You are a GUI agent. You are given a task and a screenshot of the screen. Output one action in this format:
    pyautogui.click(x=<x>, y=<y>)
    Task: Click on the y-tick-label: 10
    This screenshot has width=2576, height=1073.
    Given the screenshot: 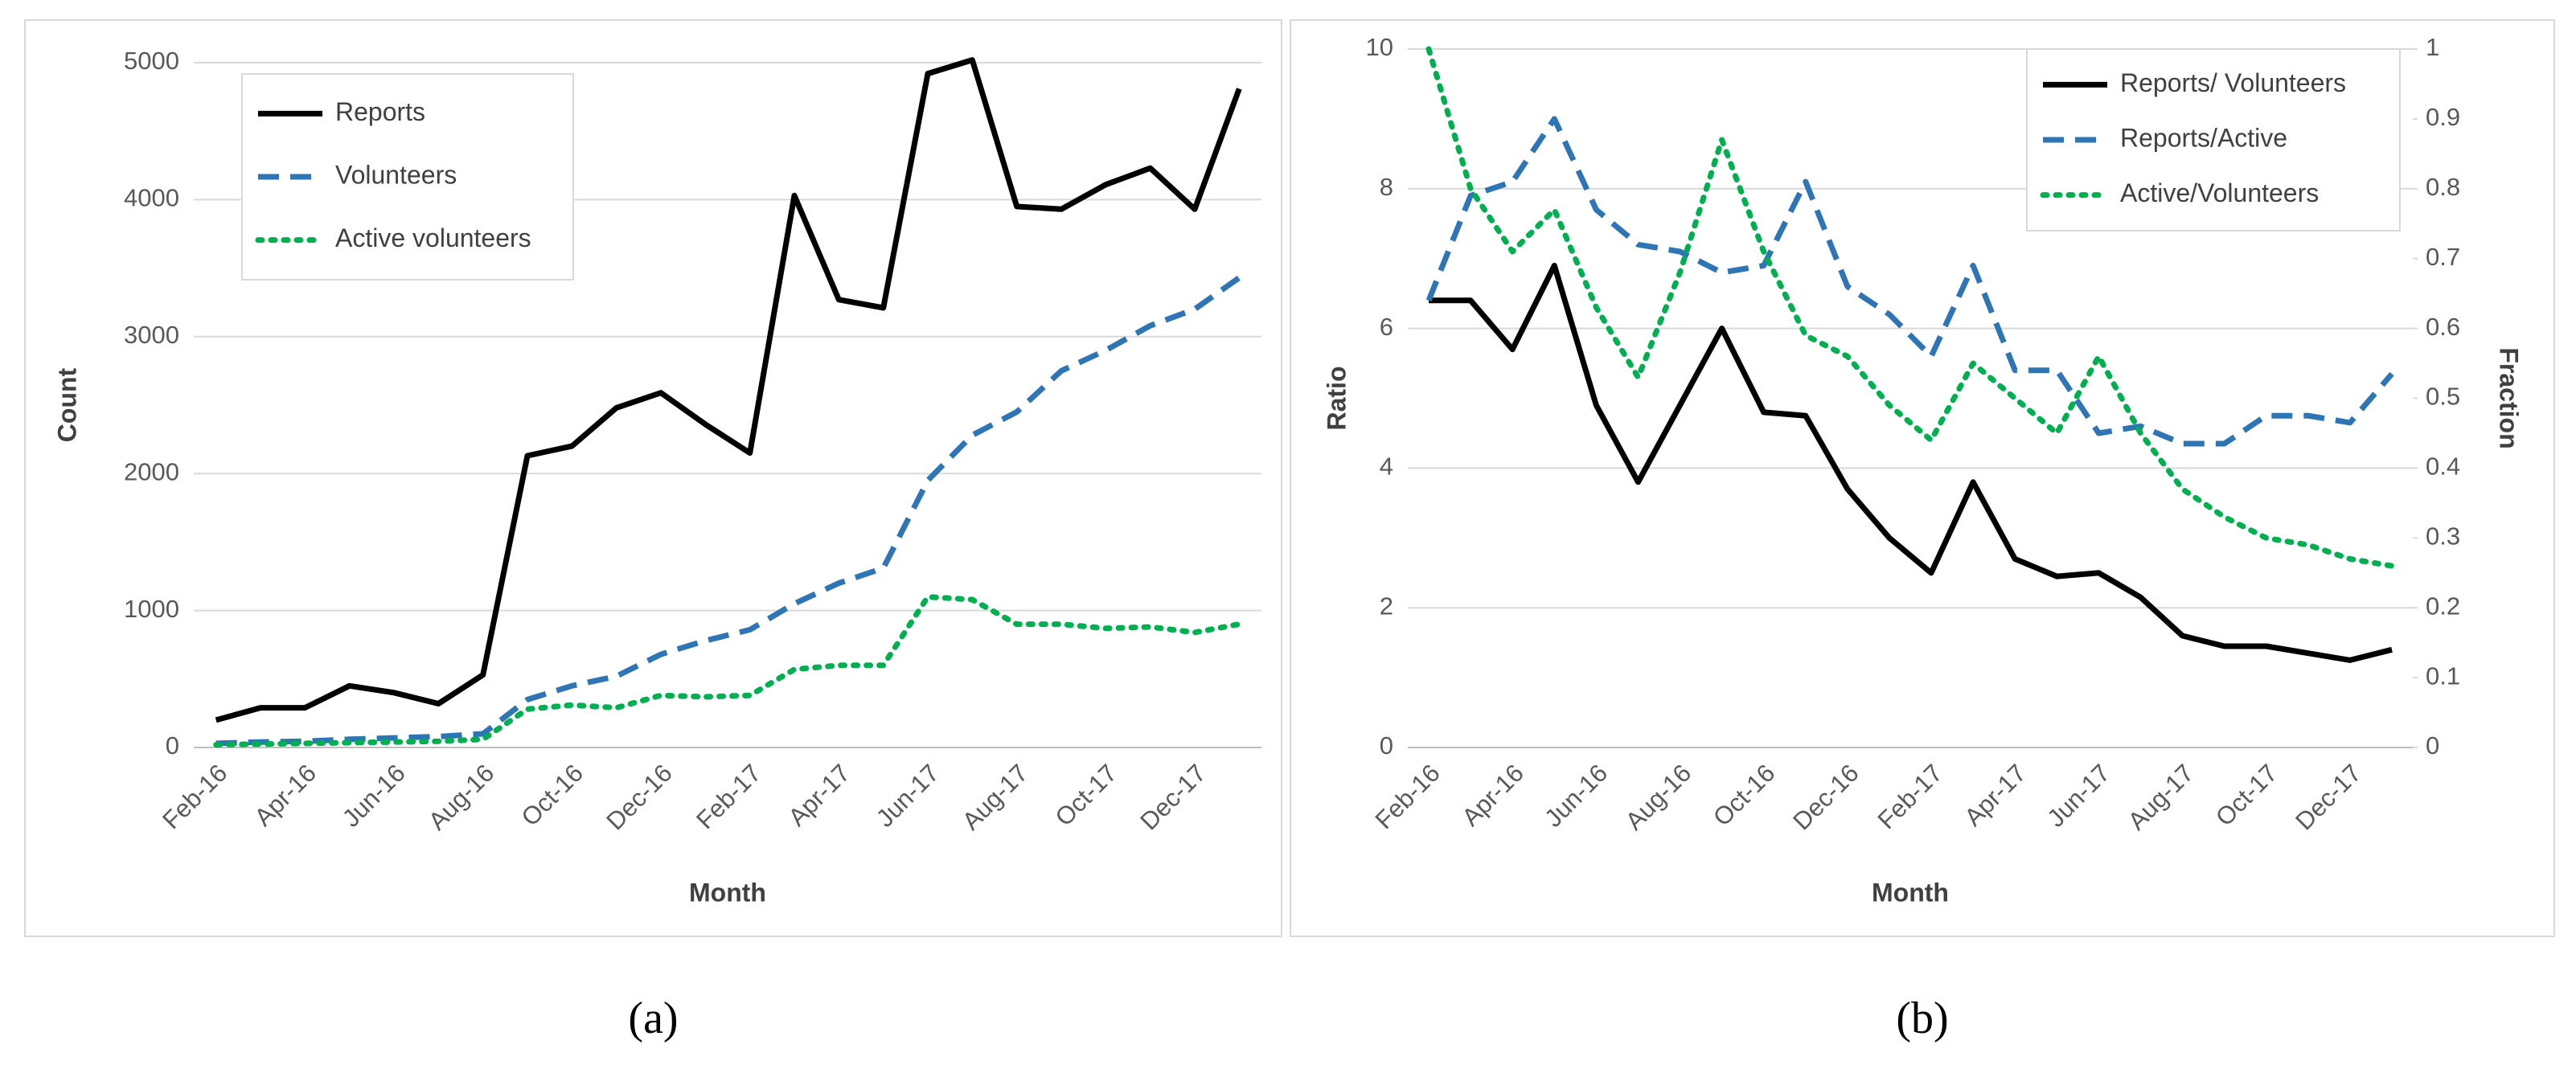 What is the action you would take?
    pyautogui.click(x=1380, y=47)
    